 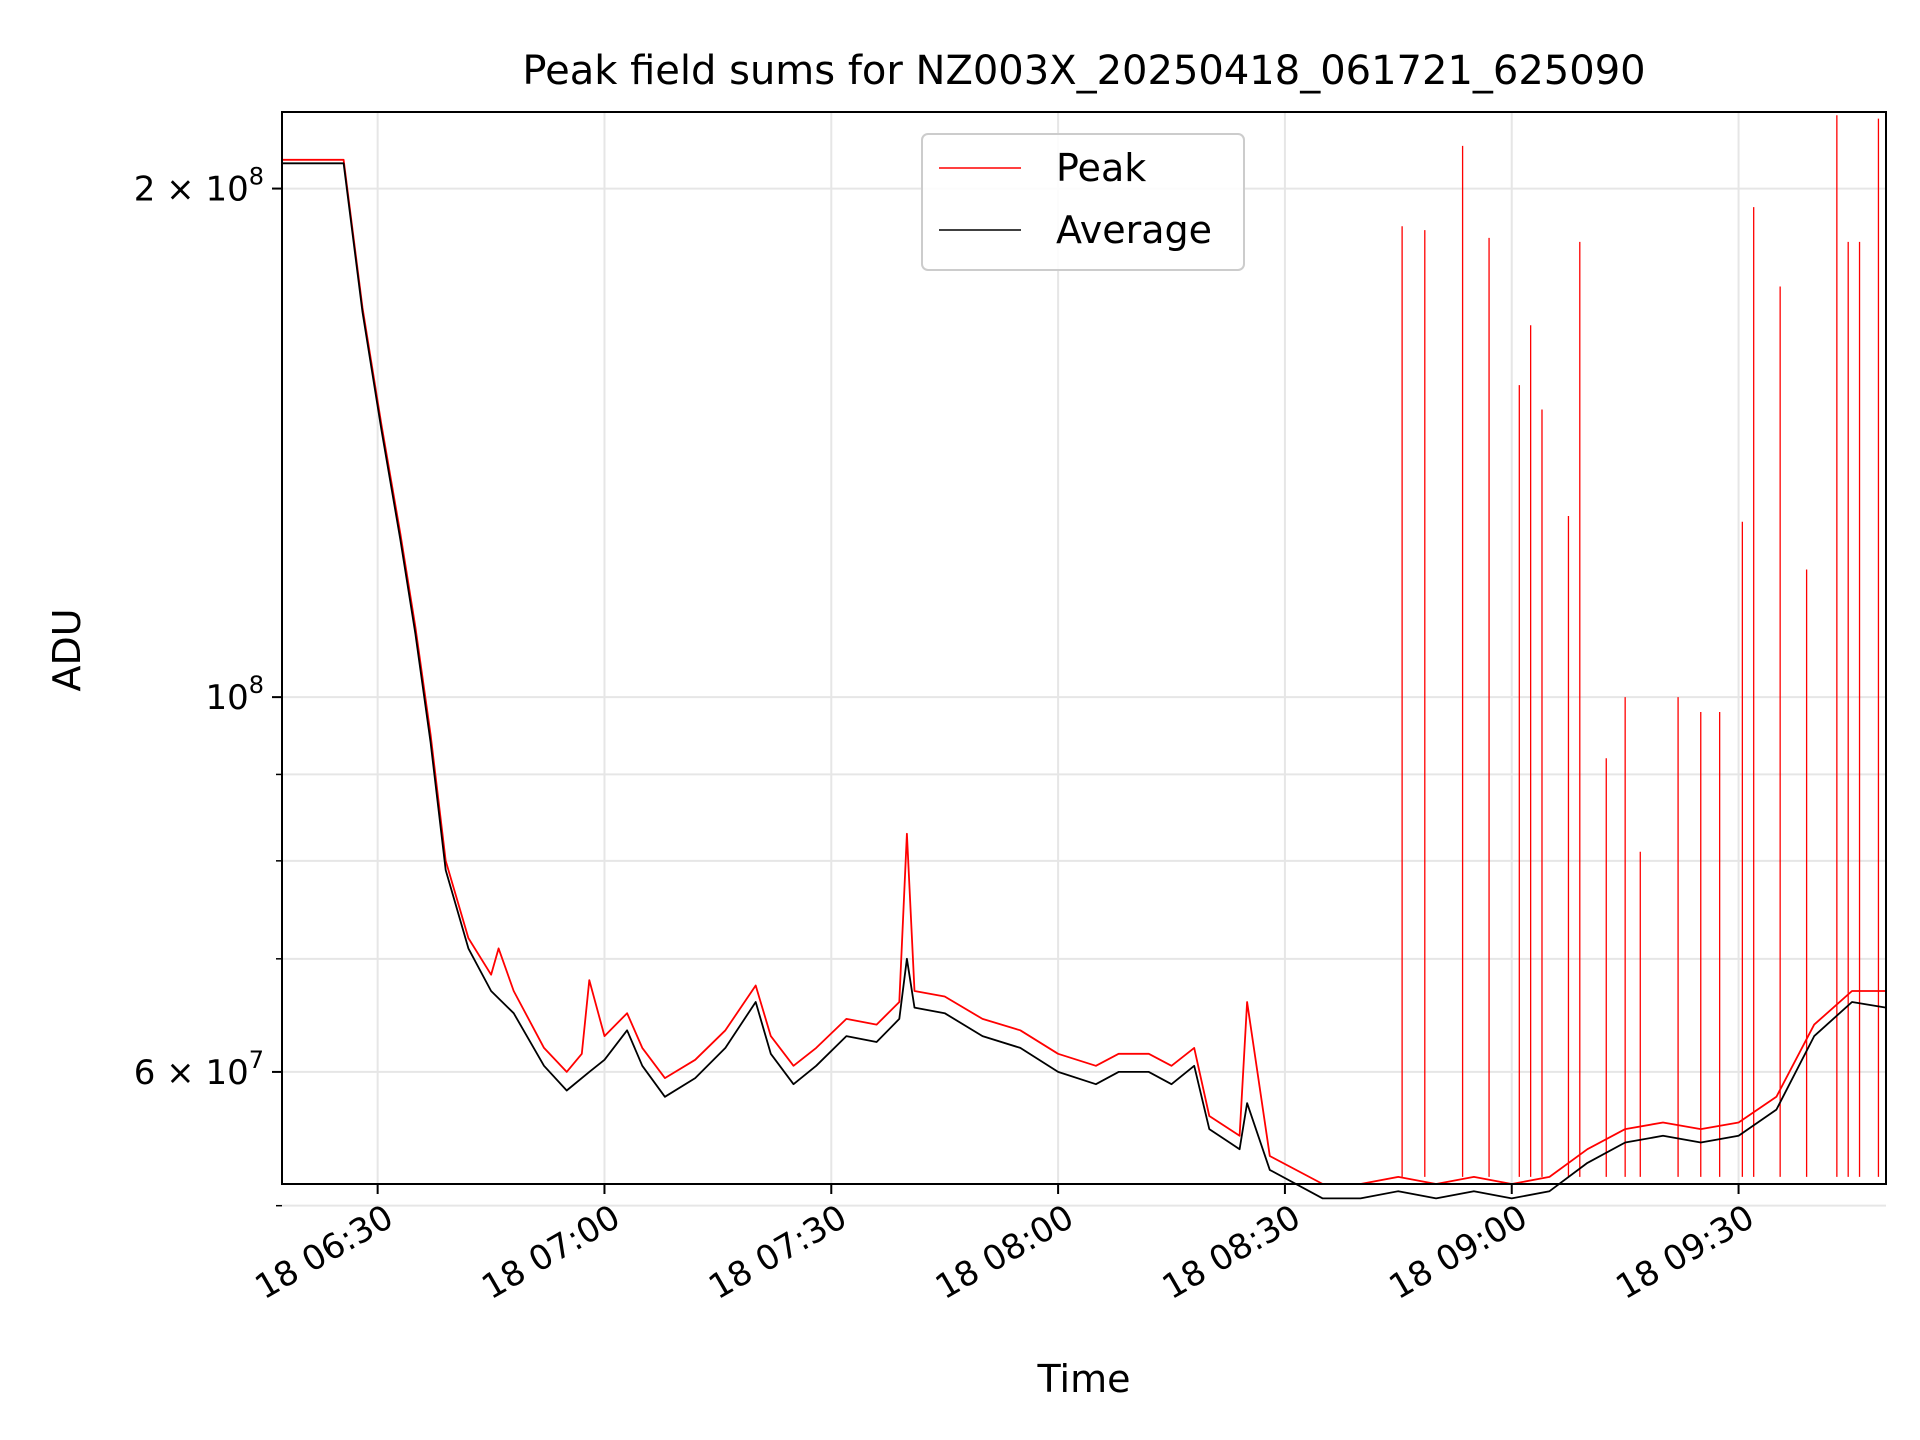 What do you see at coordinates (191, 190) in the screenshot?
I see `y-tick-label-base: 2 × 10` at bounding box center [191, 190].